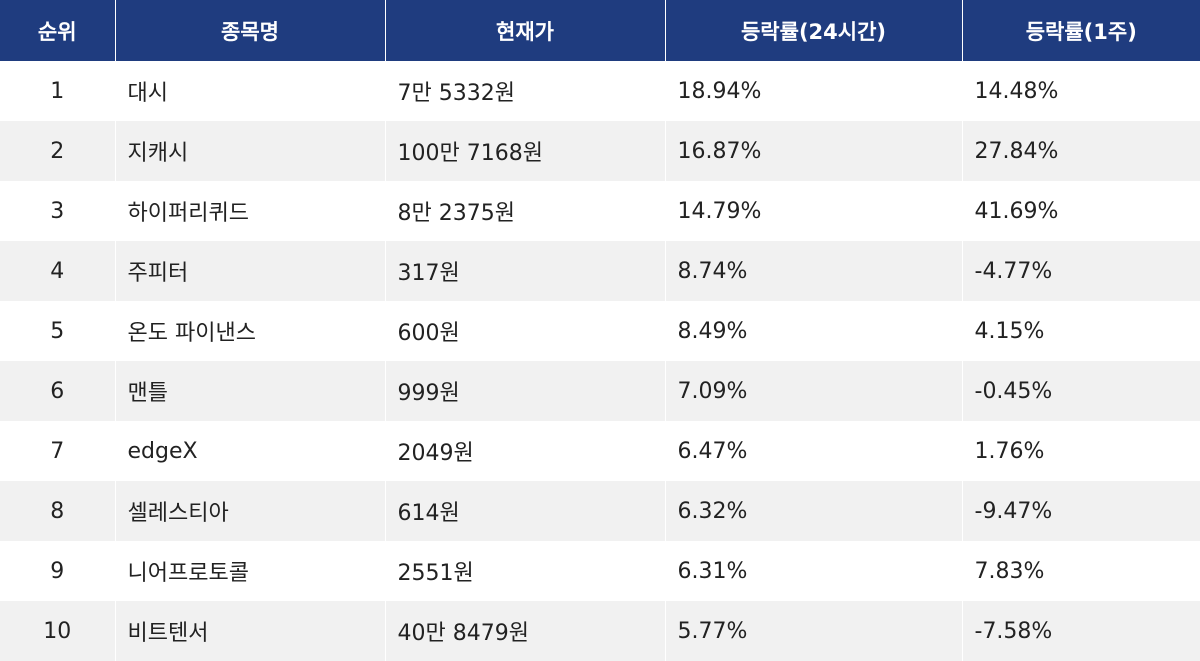 The width and height of the screenshot is (1200, 661). What do you see at coordinates (1081, 451) in the screenshot?
I see `change-1w-cell: 1.76%` at bounding box center [1081, 451].